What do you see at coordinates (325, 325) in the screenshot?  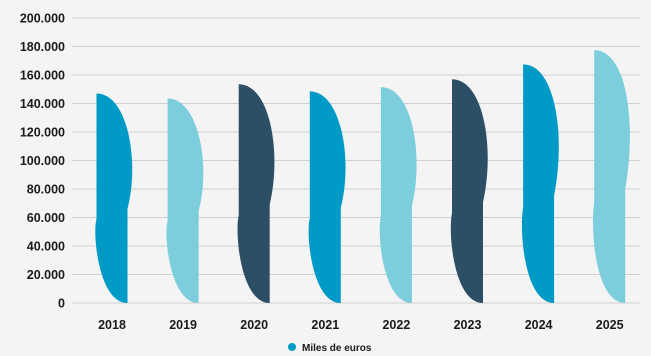 I see `x-tick-label-2021: 2021` at bounding box center [325, 325].